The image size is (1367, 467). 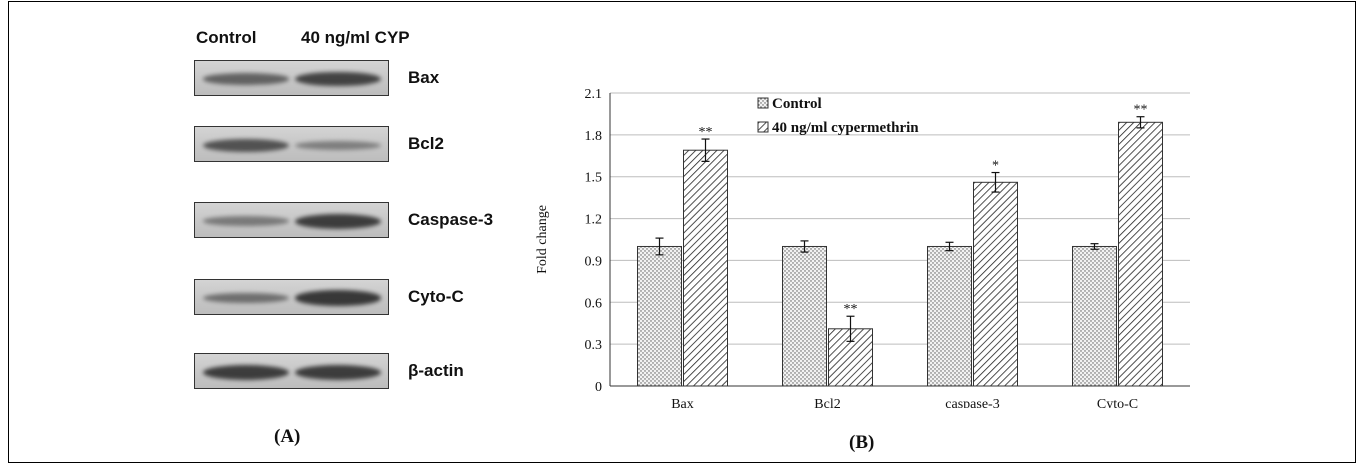 I want to click on blot-label: Caspase-3, so click(x=451, y=219).